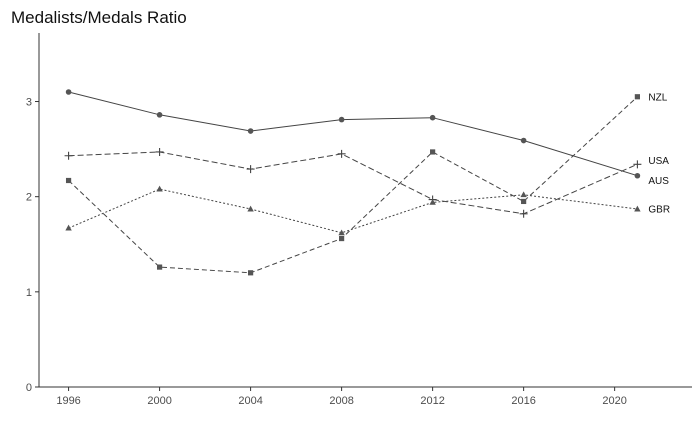 The width and height of the screenshot is (700, 432). Describe the element at coordinates (99, 17) in the screenshot. I see `chart-title: Medalists/Medals Ratio` at that location.